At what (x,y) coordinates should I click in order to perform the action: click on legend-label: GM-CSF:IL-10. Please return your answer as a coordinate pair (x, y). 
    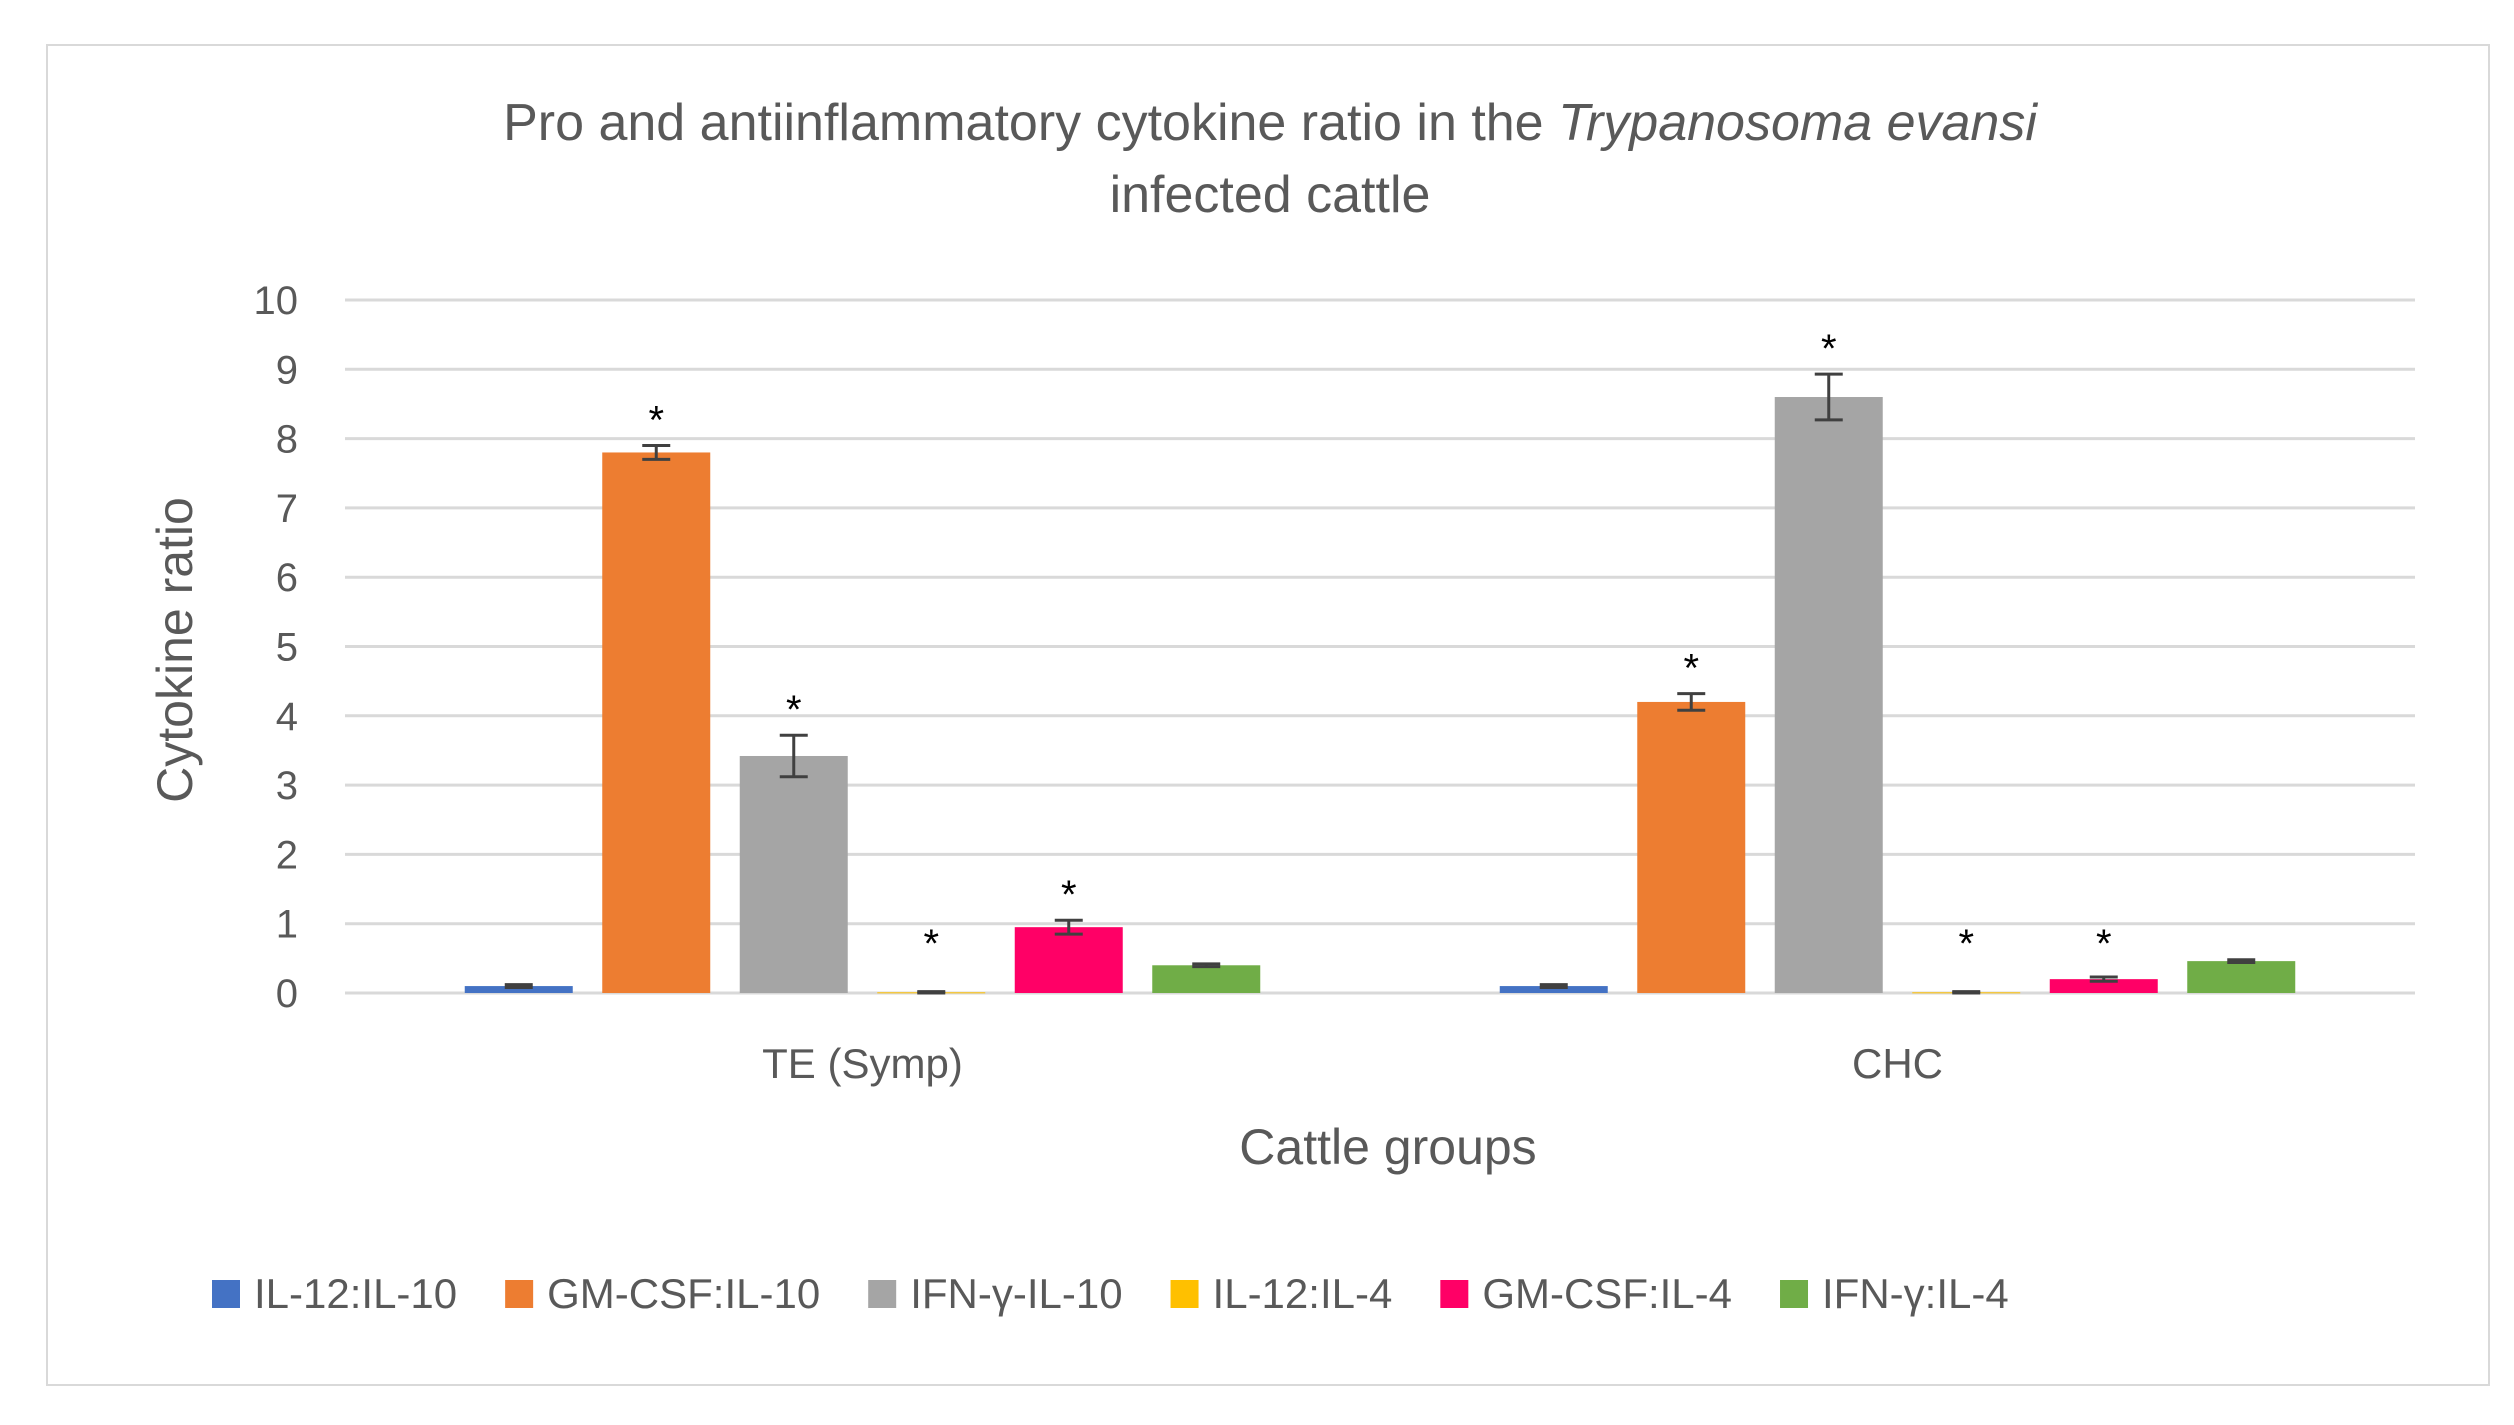
    Looking at the image, I should click on (683, 1293).